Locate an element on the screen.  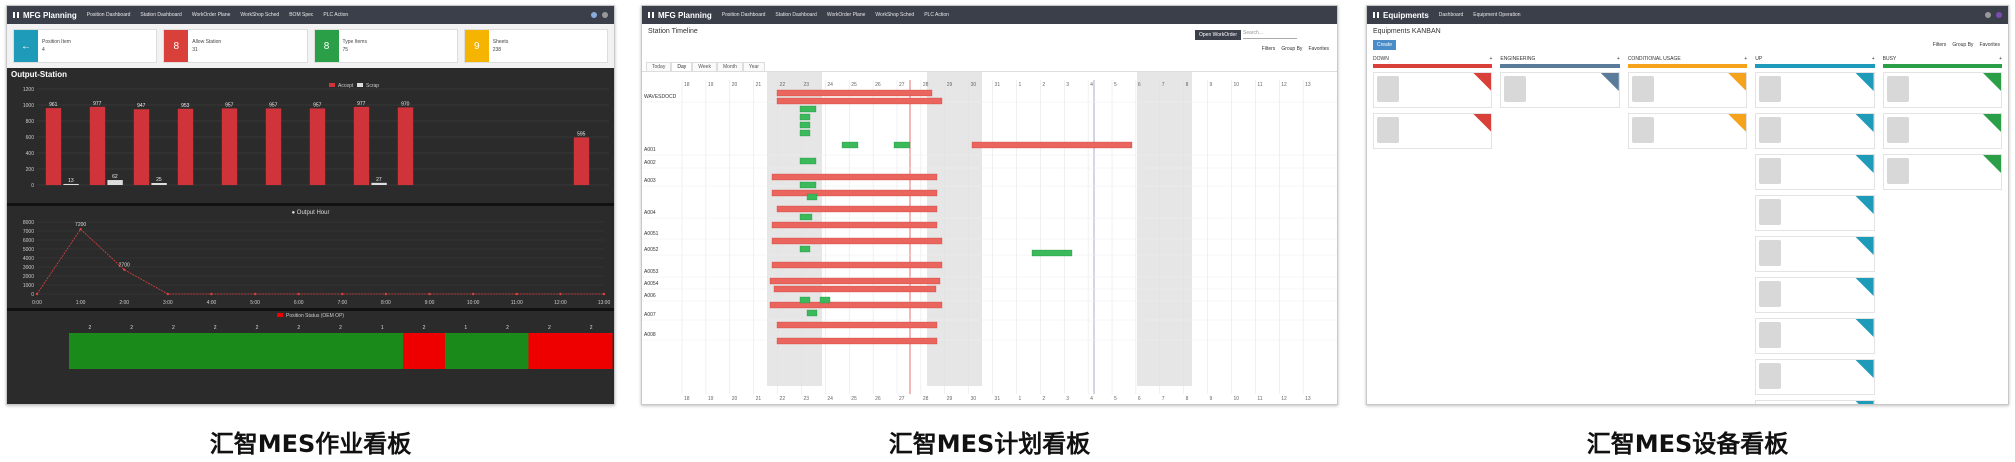
type-icon: 8 is located at coordinates (326, 46).